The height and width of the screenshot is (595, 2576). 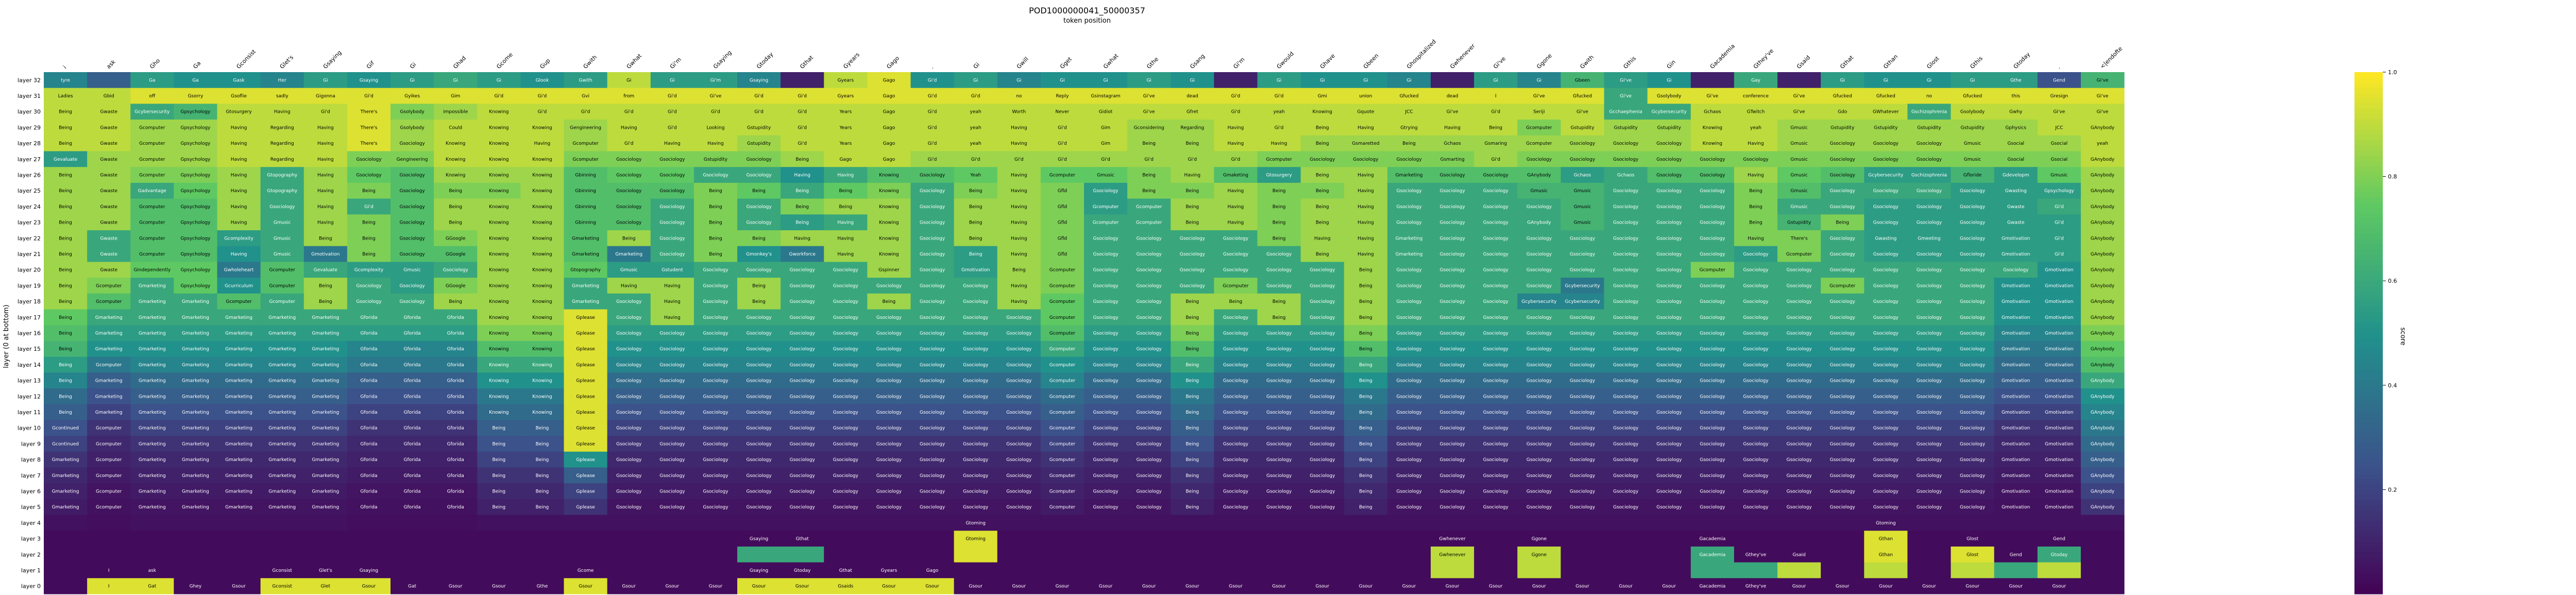 What do you see at coordinates (239, 80) in the screenshot?
I see `cell-label: Gask` at bounding box center [239, 80].